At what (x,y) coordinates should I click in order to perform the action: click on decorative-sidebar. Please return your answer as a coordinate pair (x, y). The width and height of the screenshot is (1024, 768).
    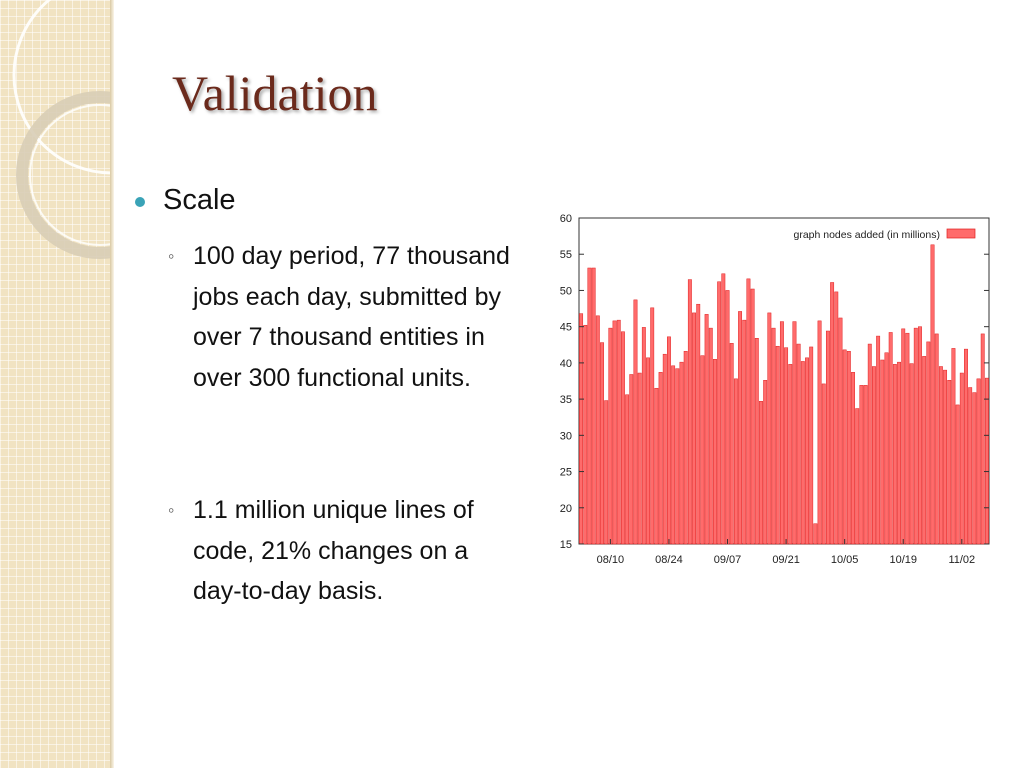
    Looking at the image, I should click on (56, 384).